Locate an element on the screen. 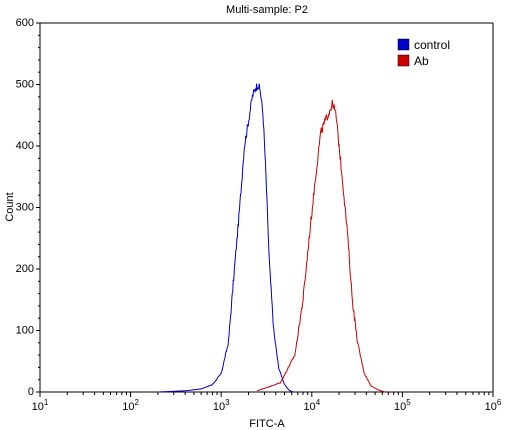  y-tick-label: 500 is located at coordinates (25, 84).